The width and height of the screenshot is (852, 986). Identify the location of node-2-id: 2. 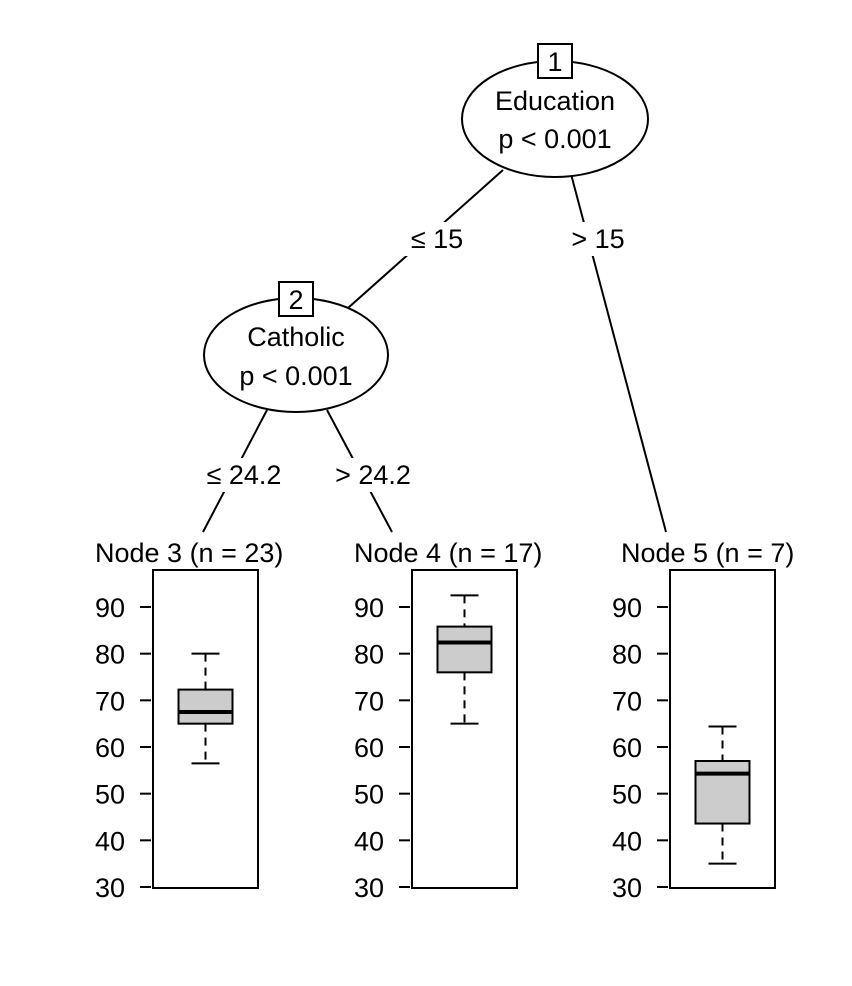
(295, 300).